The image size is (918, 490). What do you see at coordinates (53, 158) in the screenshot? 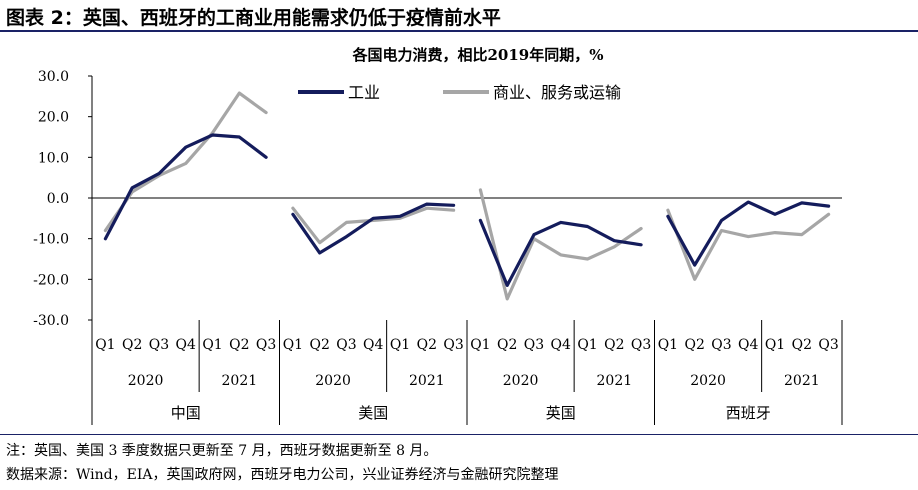
I see `y-tick-label: 10.0` at bounding box center [53, 158].